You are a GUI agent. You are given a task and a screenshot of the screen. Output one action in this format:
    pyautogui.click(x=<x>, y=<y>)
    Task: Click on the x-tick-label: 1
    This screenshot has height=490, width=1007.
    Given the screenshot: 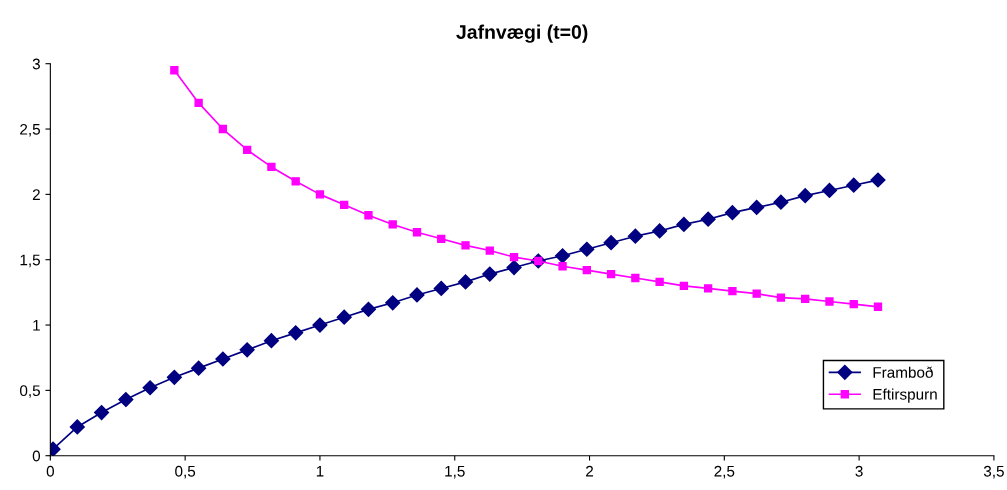 What is the action you would take?
    pyautogui.click(x=320, y=471)
    